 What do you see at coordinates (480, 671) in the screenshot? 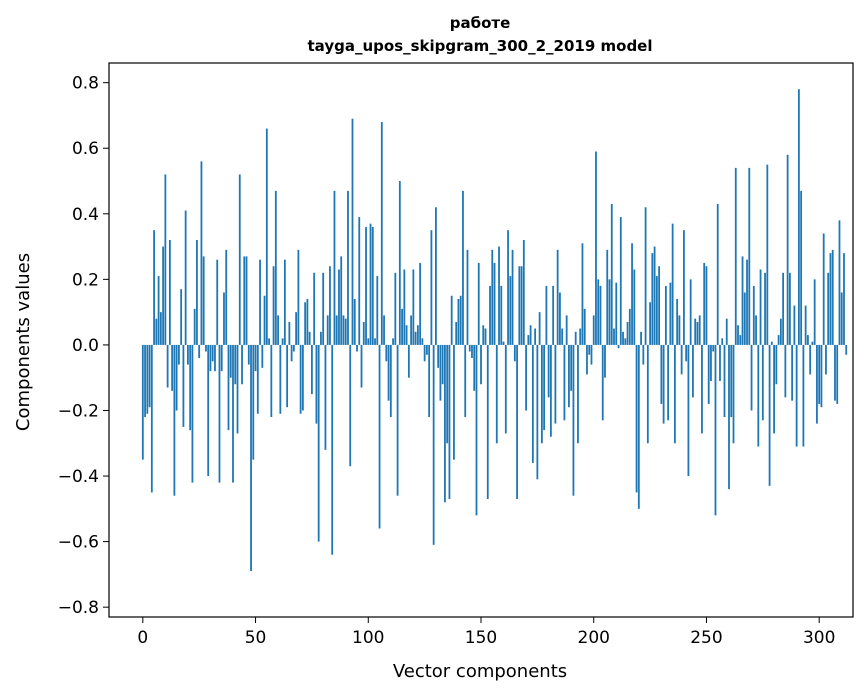
I see `x-axis-label: Vector components` at bounding box center [480, 671].